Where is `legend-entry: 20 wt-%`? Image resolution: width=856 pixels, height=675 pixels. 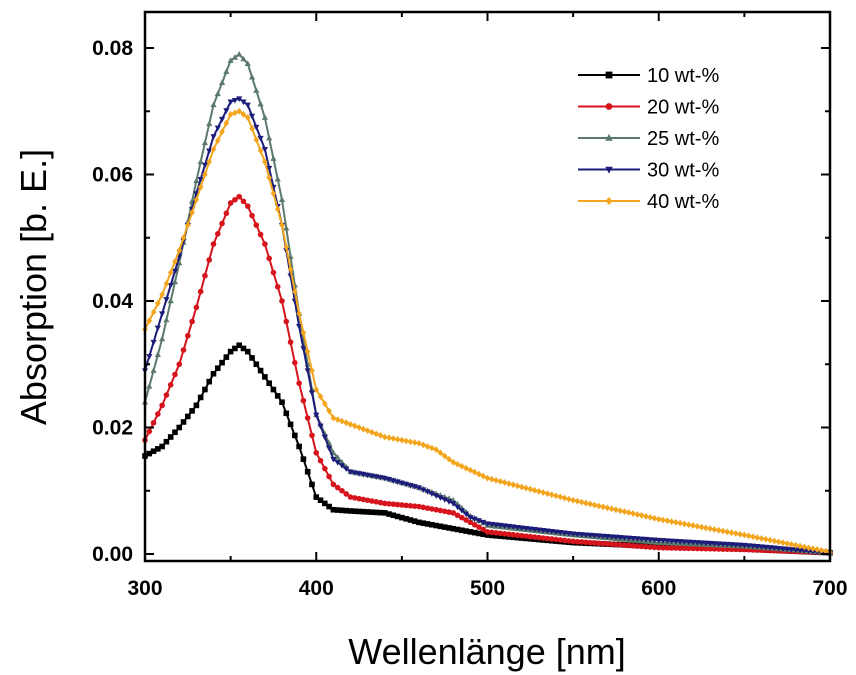 legend-entry: 20 wt-% is located at coordinates (648, 108).